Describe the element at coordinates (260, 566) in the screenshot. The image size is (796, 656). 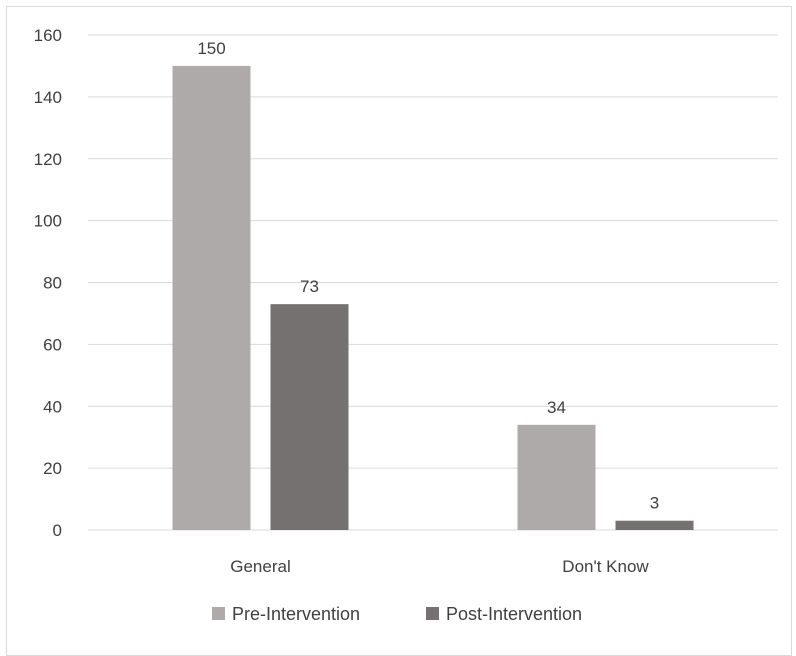
I see `x-category-label: General` at that location.